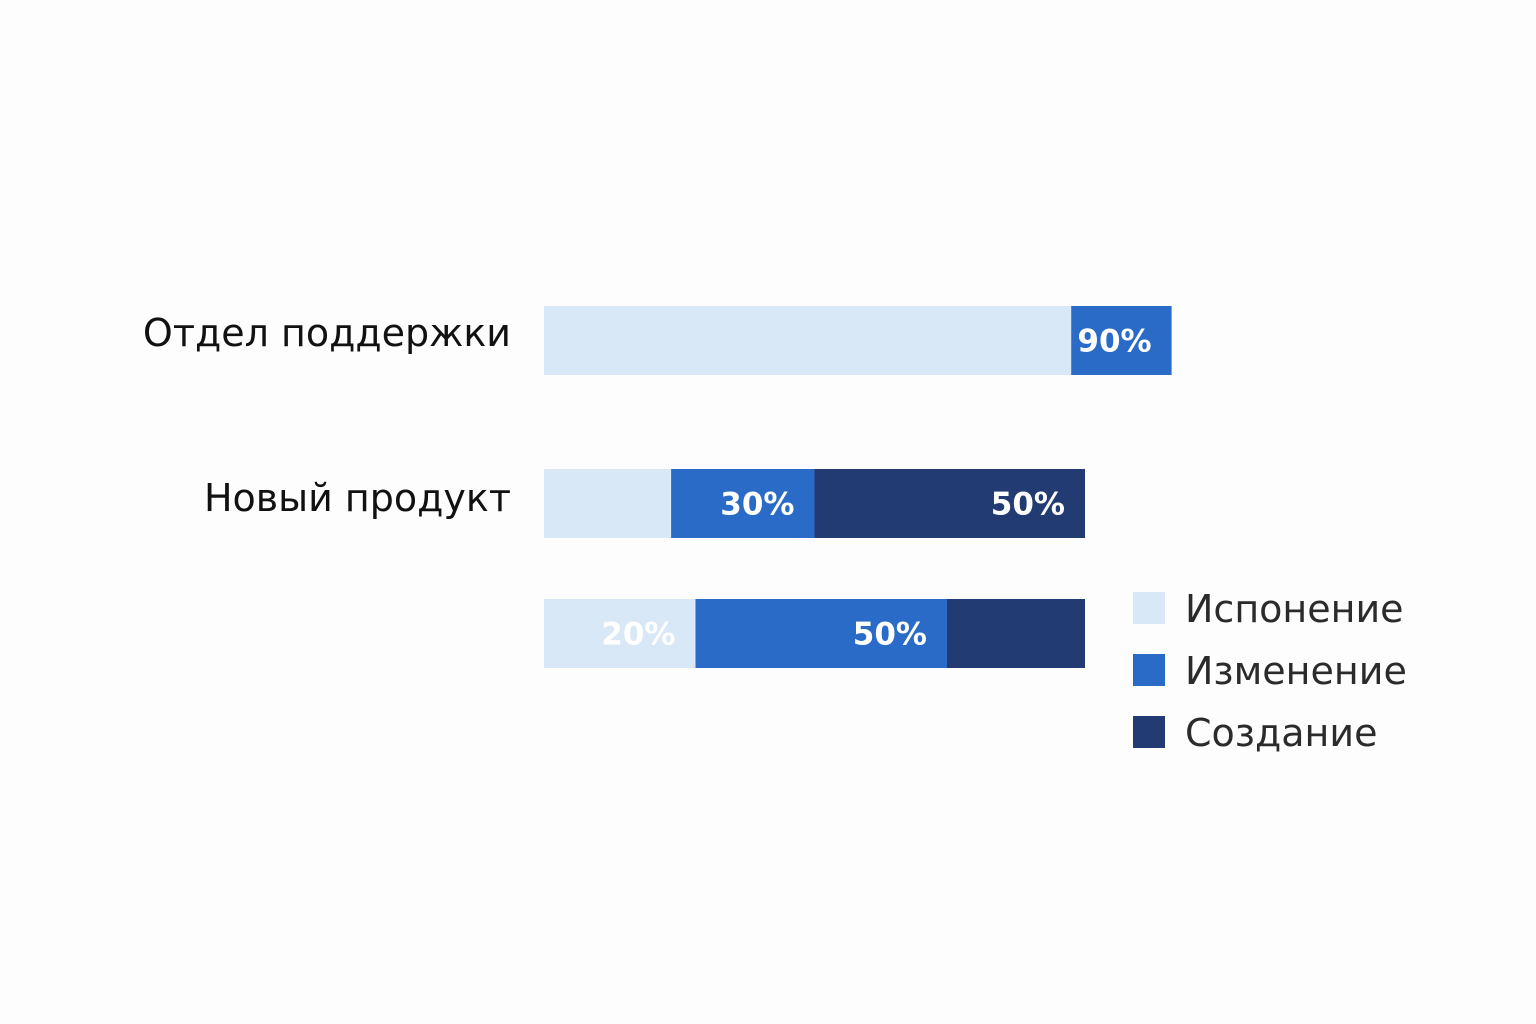 This screenshot has height=1024, width=1536. What do you see at coordinates (890, 635) in the screenshot?
I see `data-label-3-2: 50%` at bounding box center [890, 635].